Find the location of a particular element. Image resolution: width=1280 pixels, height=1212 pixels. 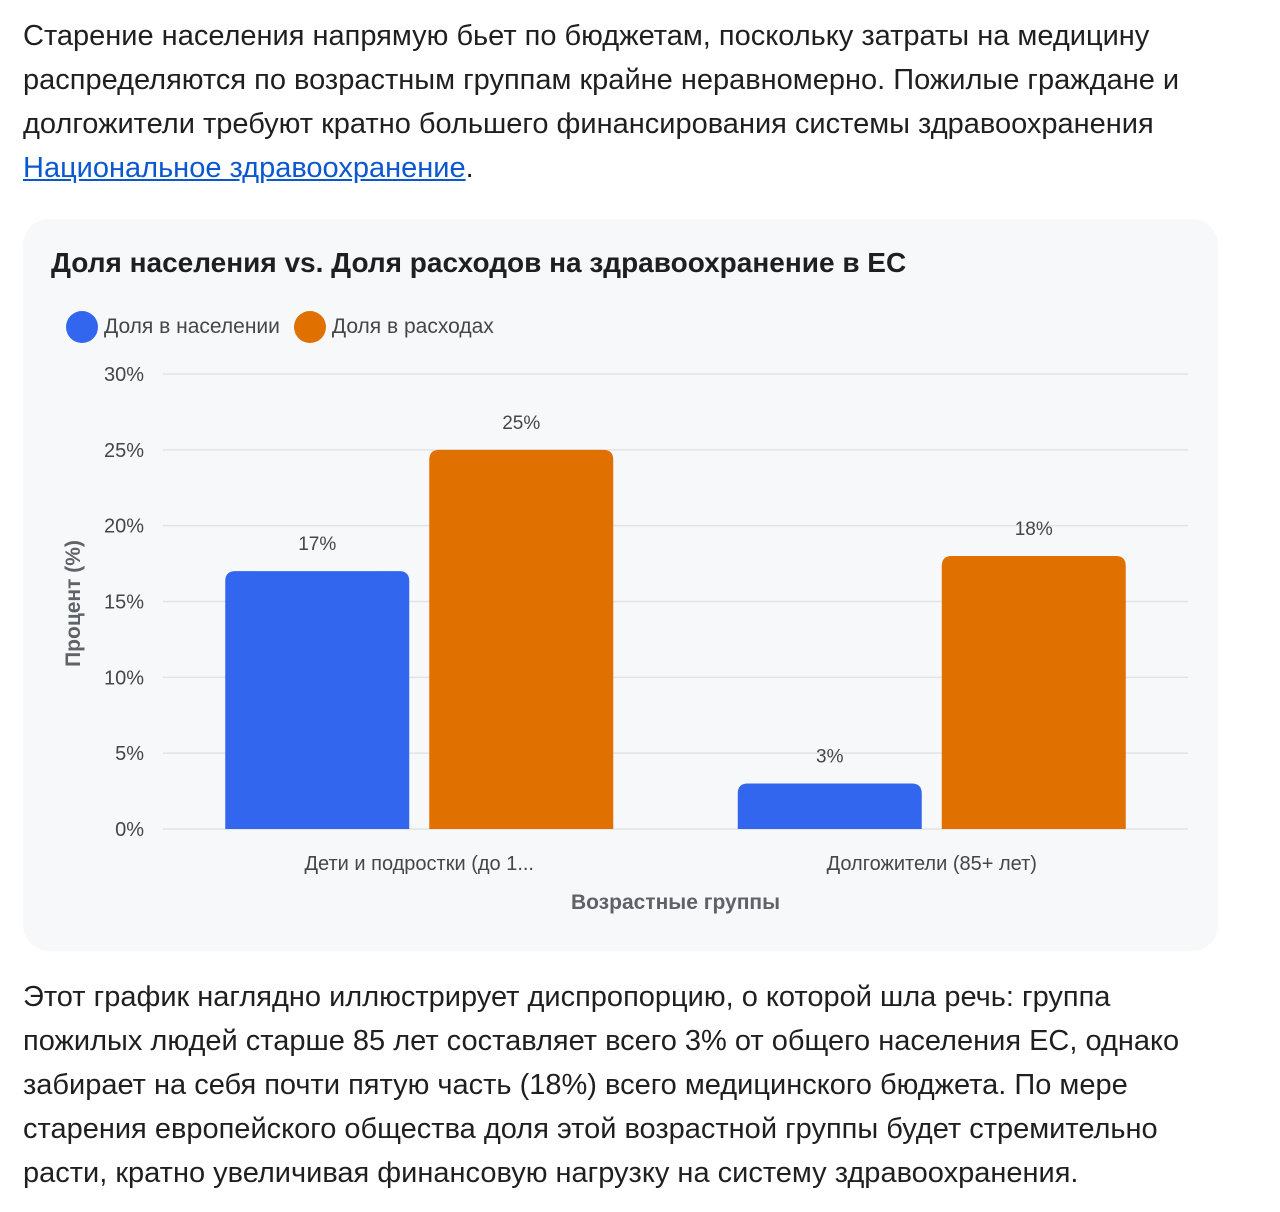

data-label: 18% is located at coordinates (1034, 529).